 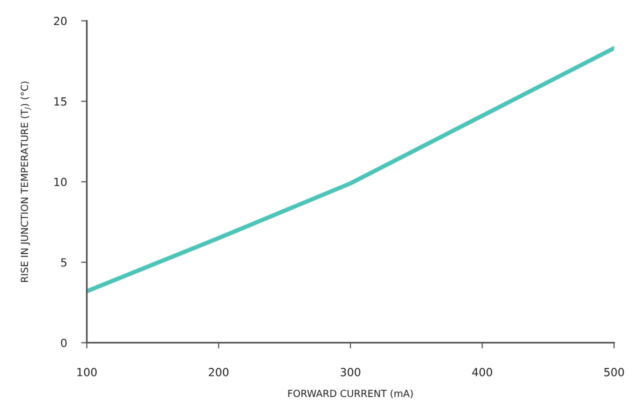 What do you see at coordinates (350, 372) in the screenshot?
I see `x-tick-label: 300` at bounding box center [350, 372].